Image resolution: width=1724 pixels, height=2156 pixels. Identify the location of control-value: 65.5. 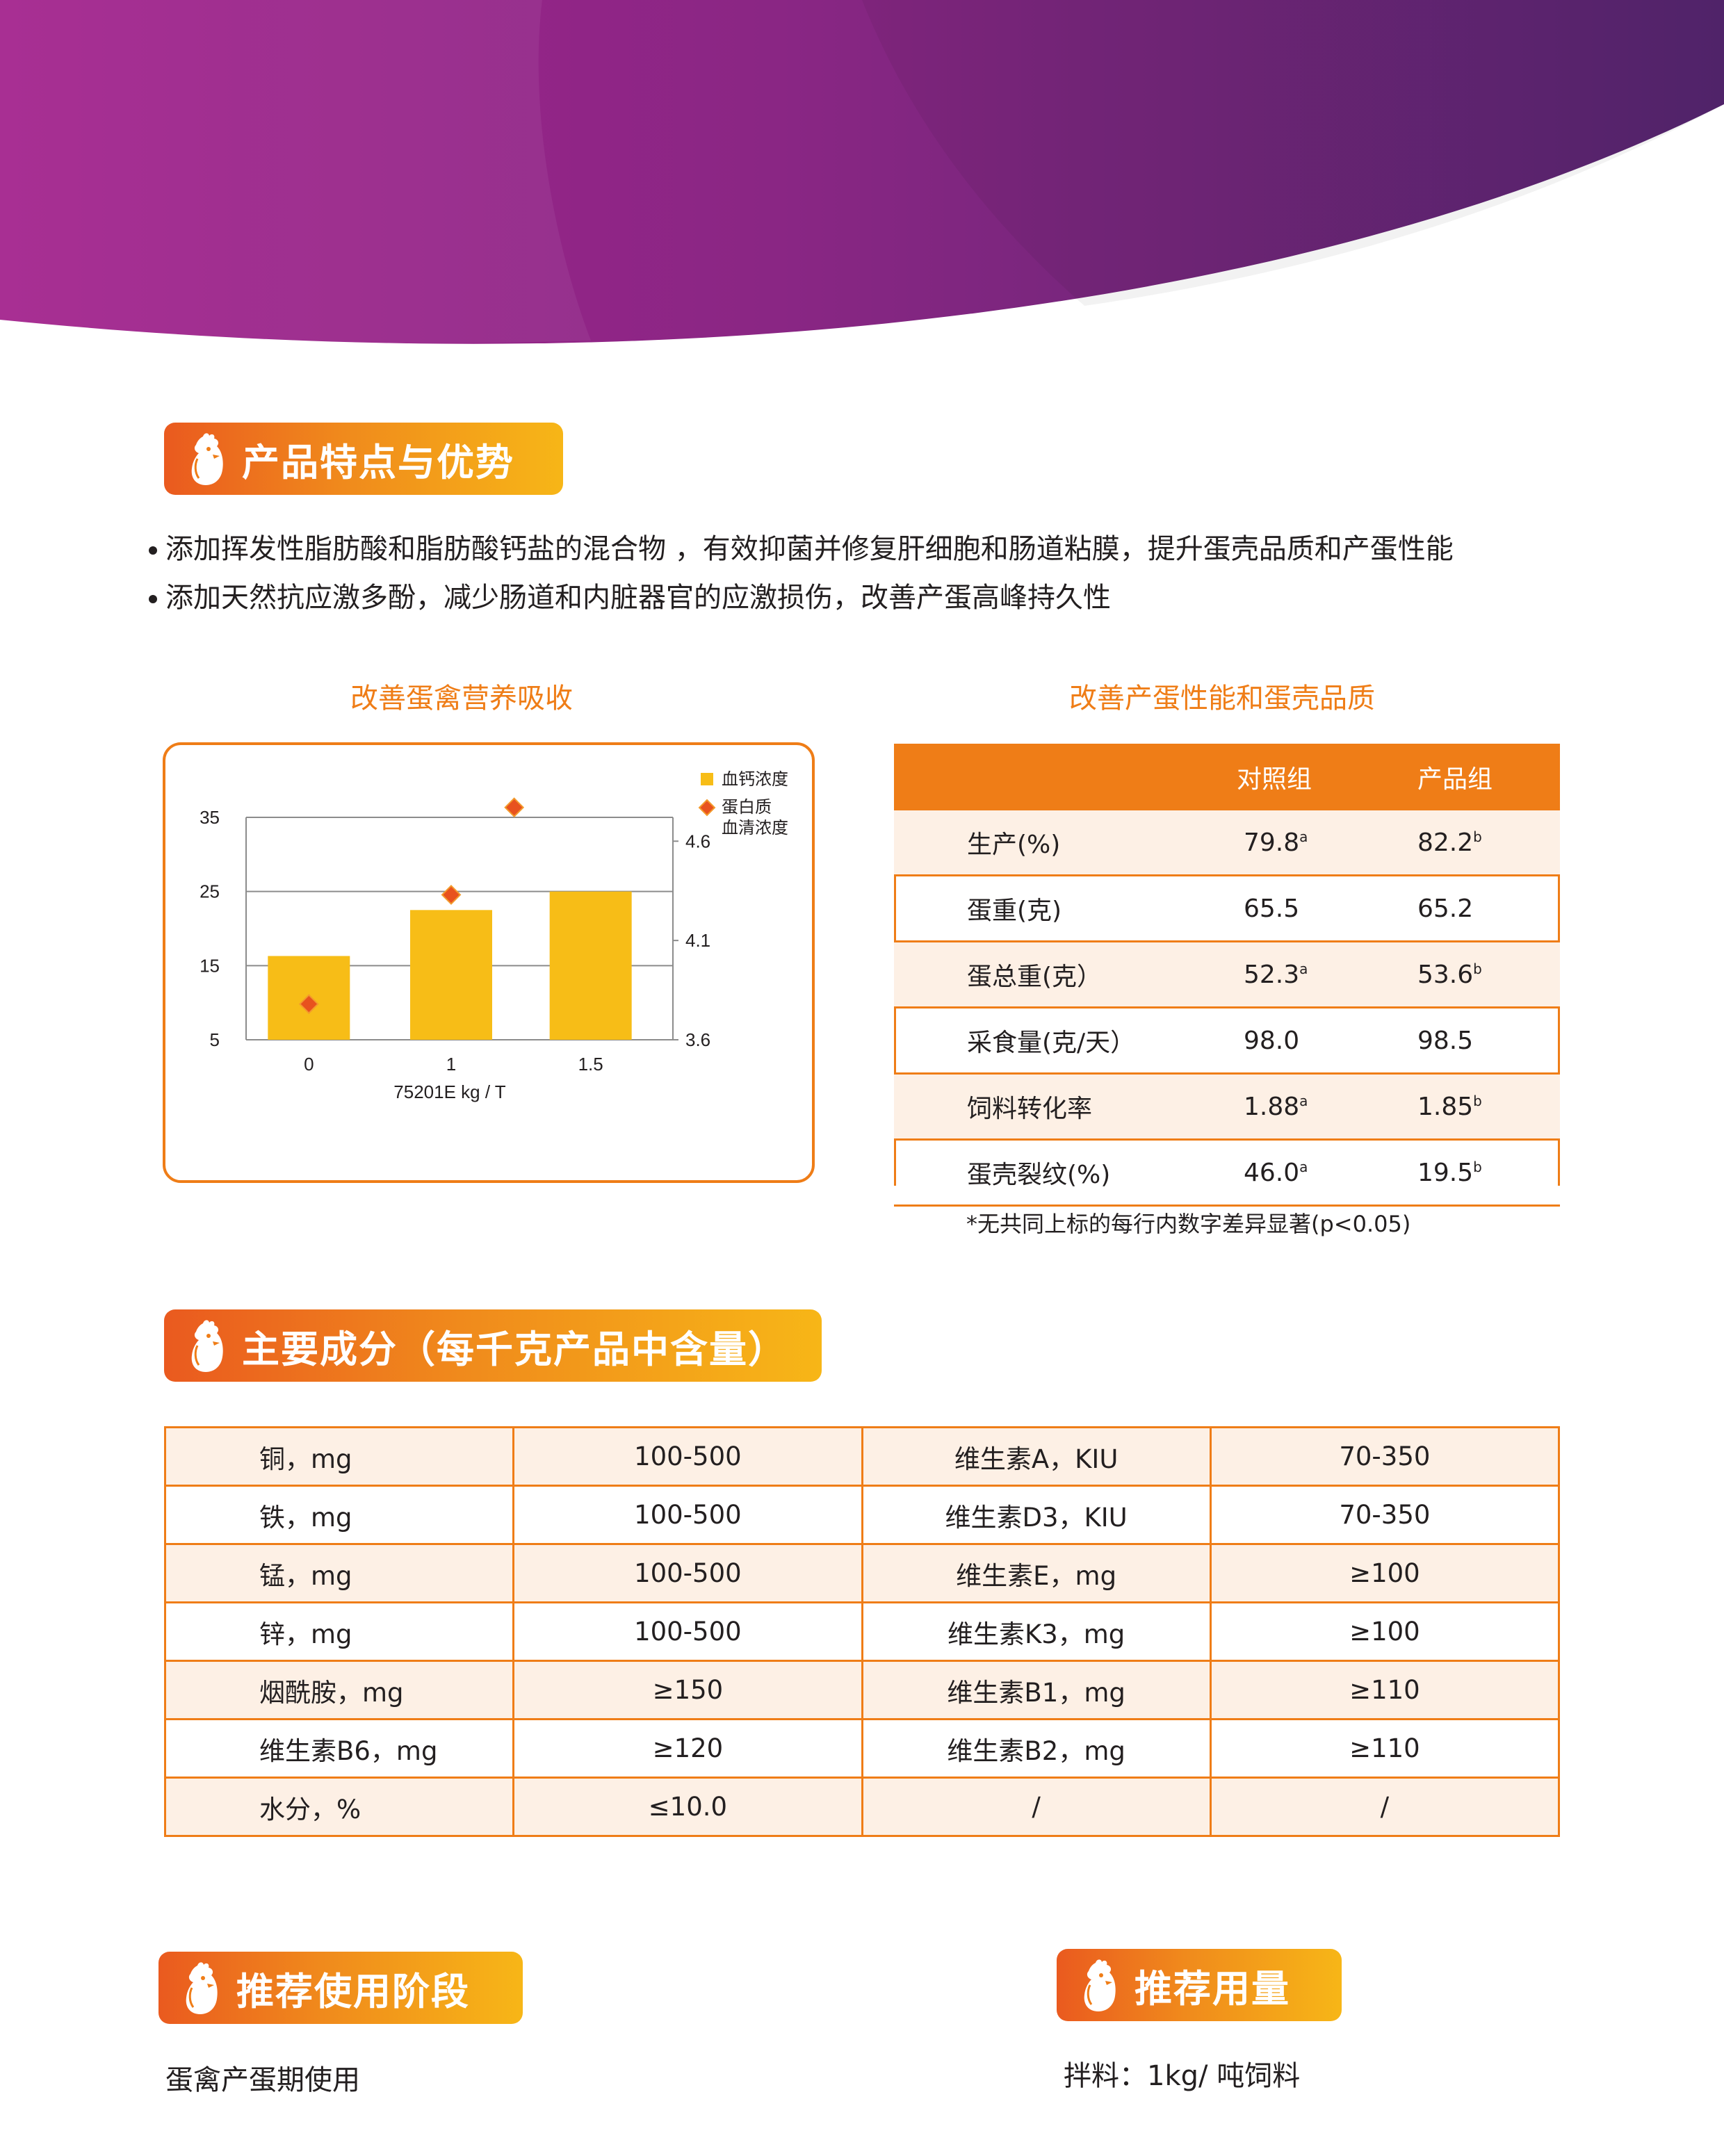
(1330, 908).